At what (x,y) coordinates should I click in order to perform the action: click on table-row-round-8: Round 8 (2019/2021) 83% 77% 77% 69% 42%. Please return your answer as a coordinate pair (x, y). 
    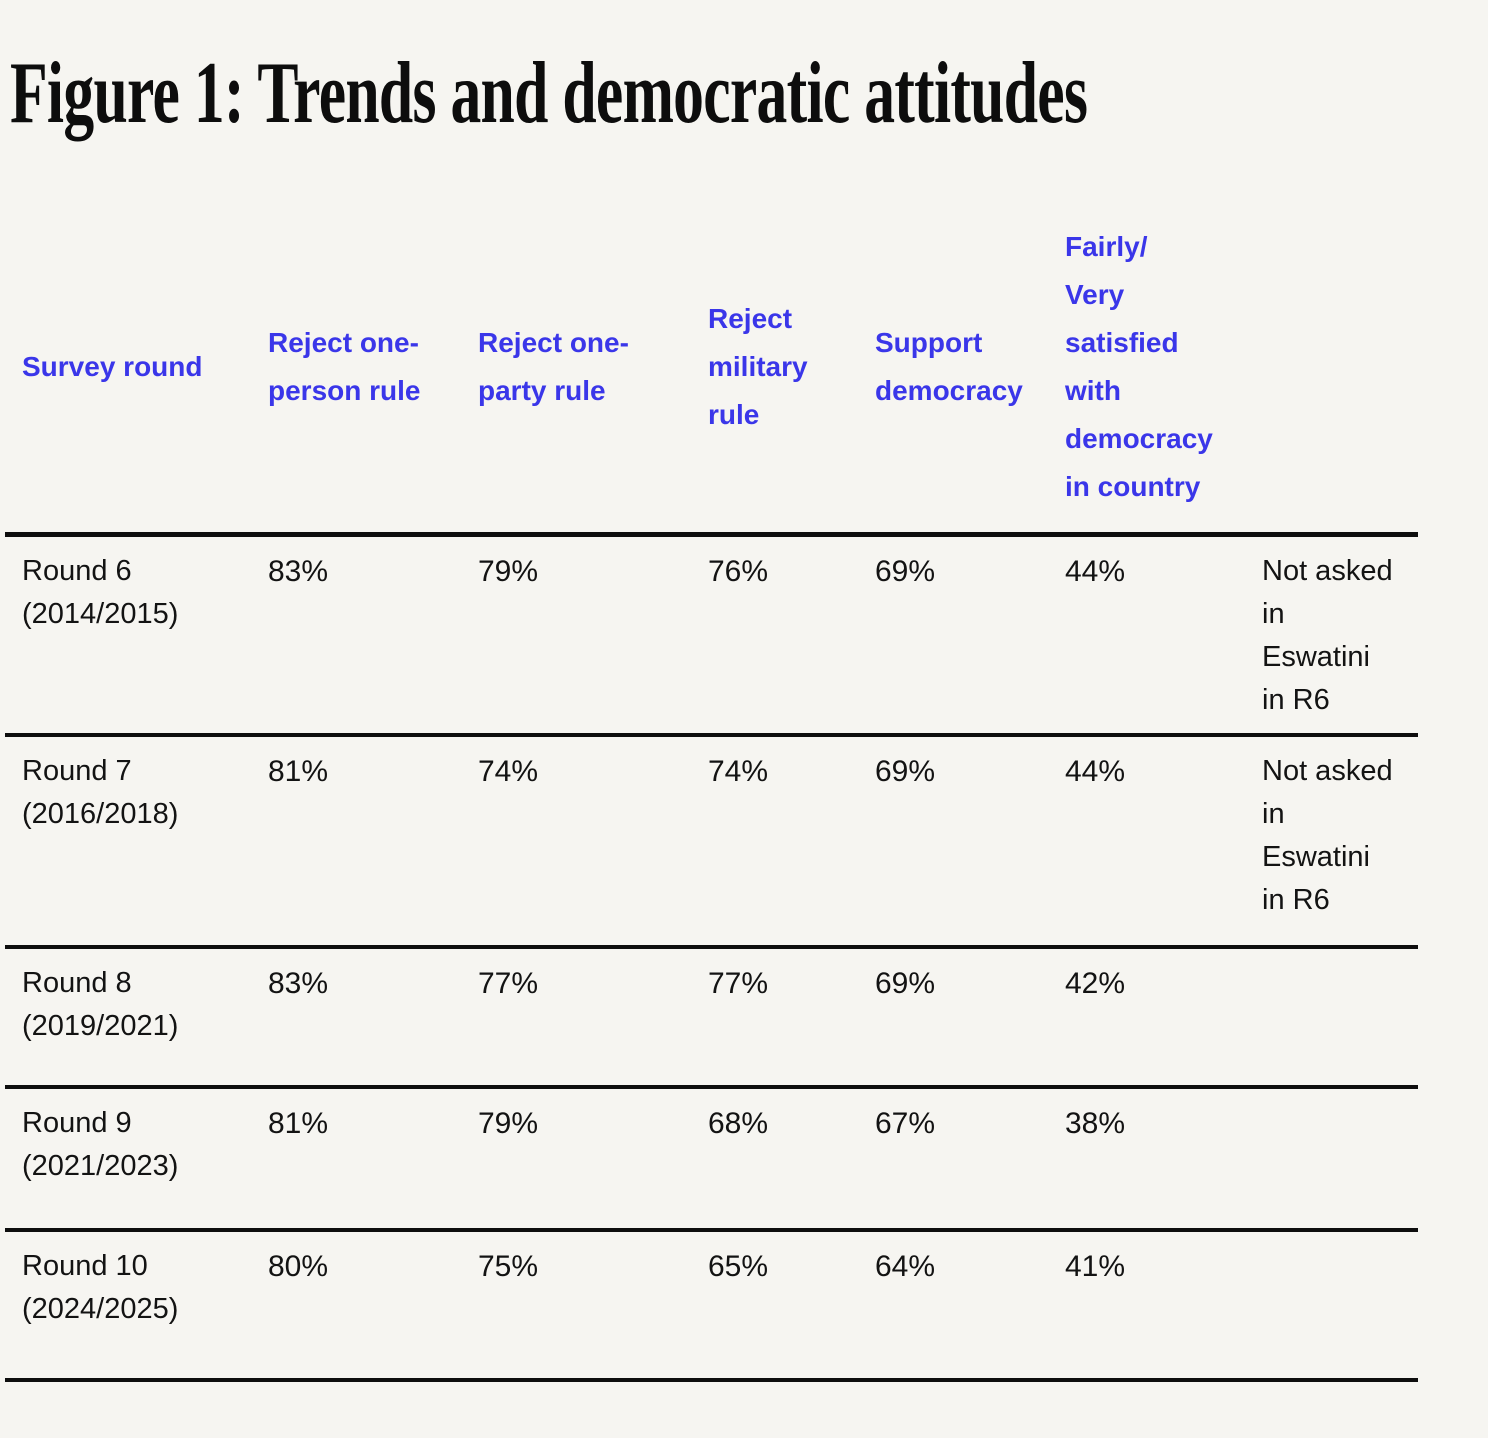
    Looking at the image, I should click on (711, 1019).